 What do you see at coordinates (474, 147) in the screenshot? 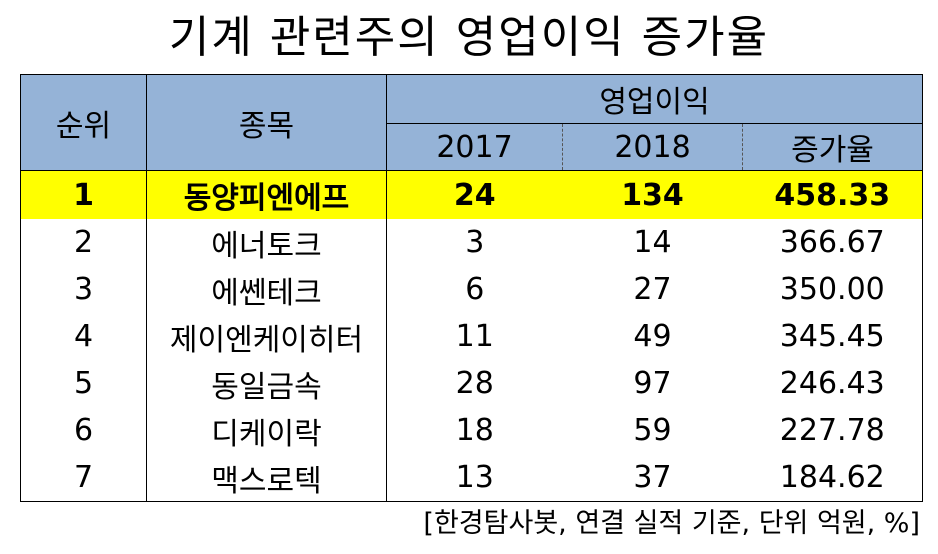
I see `header-year-2017: 2017` at bounding box center [474, 147].